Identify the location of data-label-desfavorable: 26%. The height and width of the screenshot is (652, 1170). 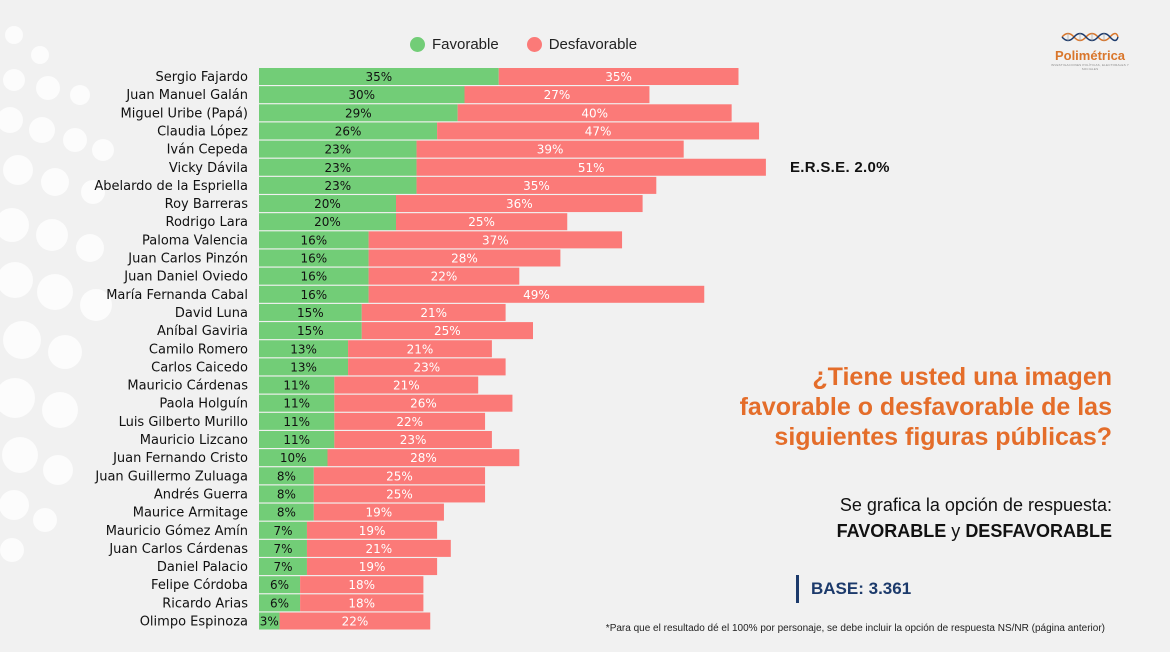
(423, 404).